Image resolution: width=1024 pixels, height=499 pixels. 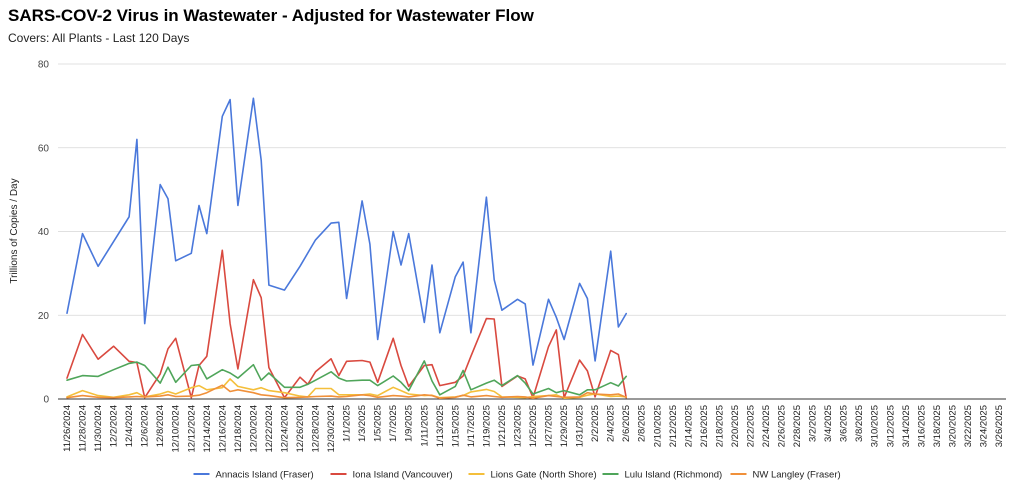 What do you see at coordinates (999, 426) in the screenshot?
I see `x-tick-label: 3/26/2025` at bounding box center [999, 426].